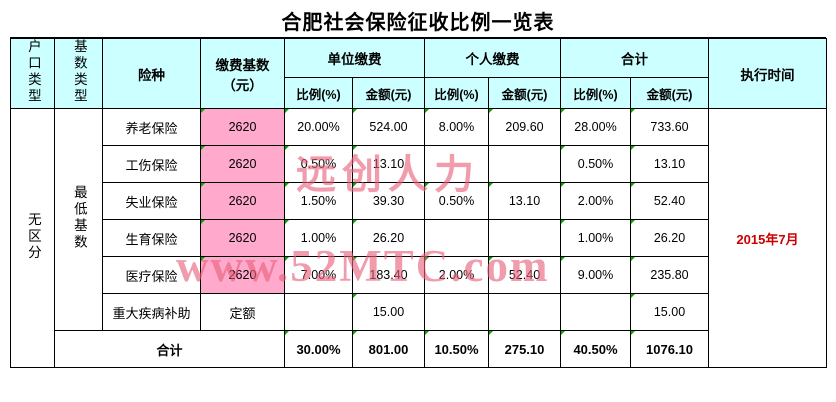  Describe the element at coordinates (151, 238) in the screenshot. I see `cell-insurance-name: 生育保险` at that location.